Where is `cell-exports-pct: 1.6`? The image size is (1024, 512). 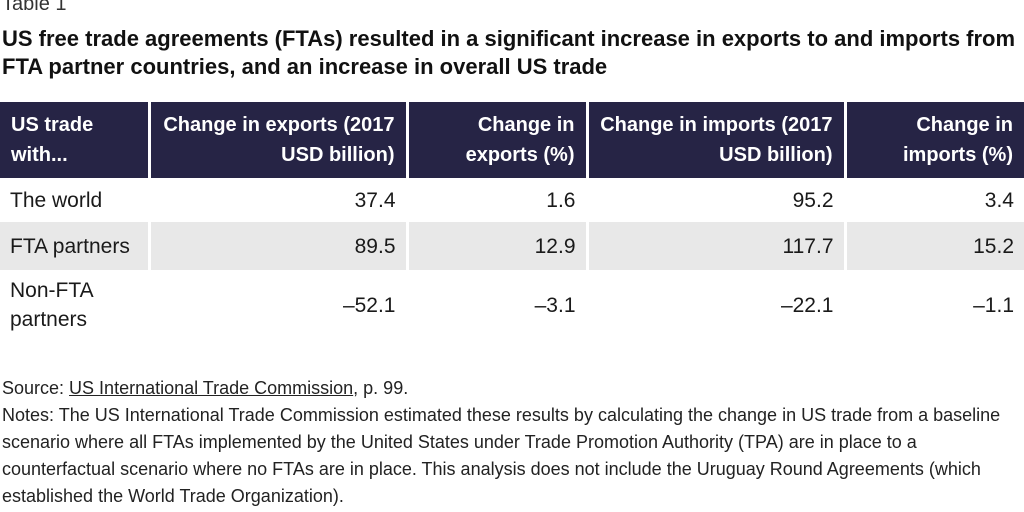 cell-exports-pct: 1.6 is located at coordinates (498, 200).